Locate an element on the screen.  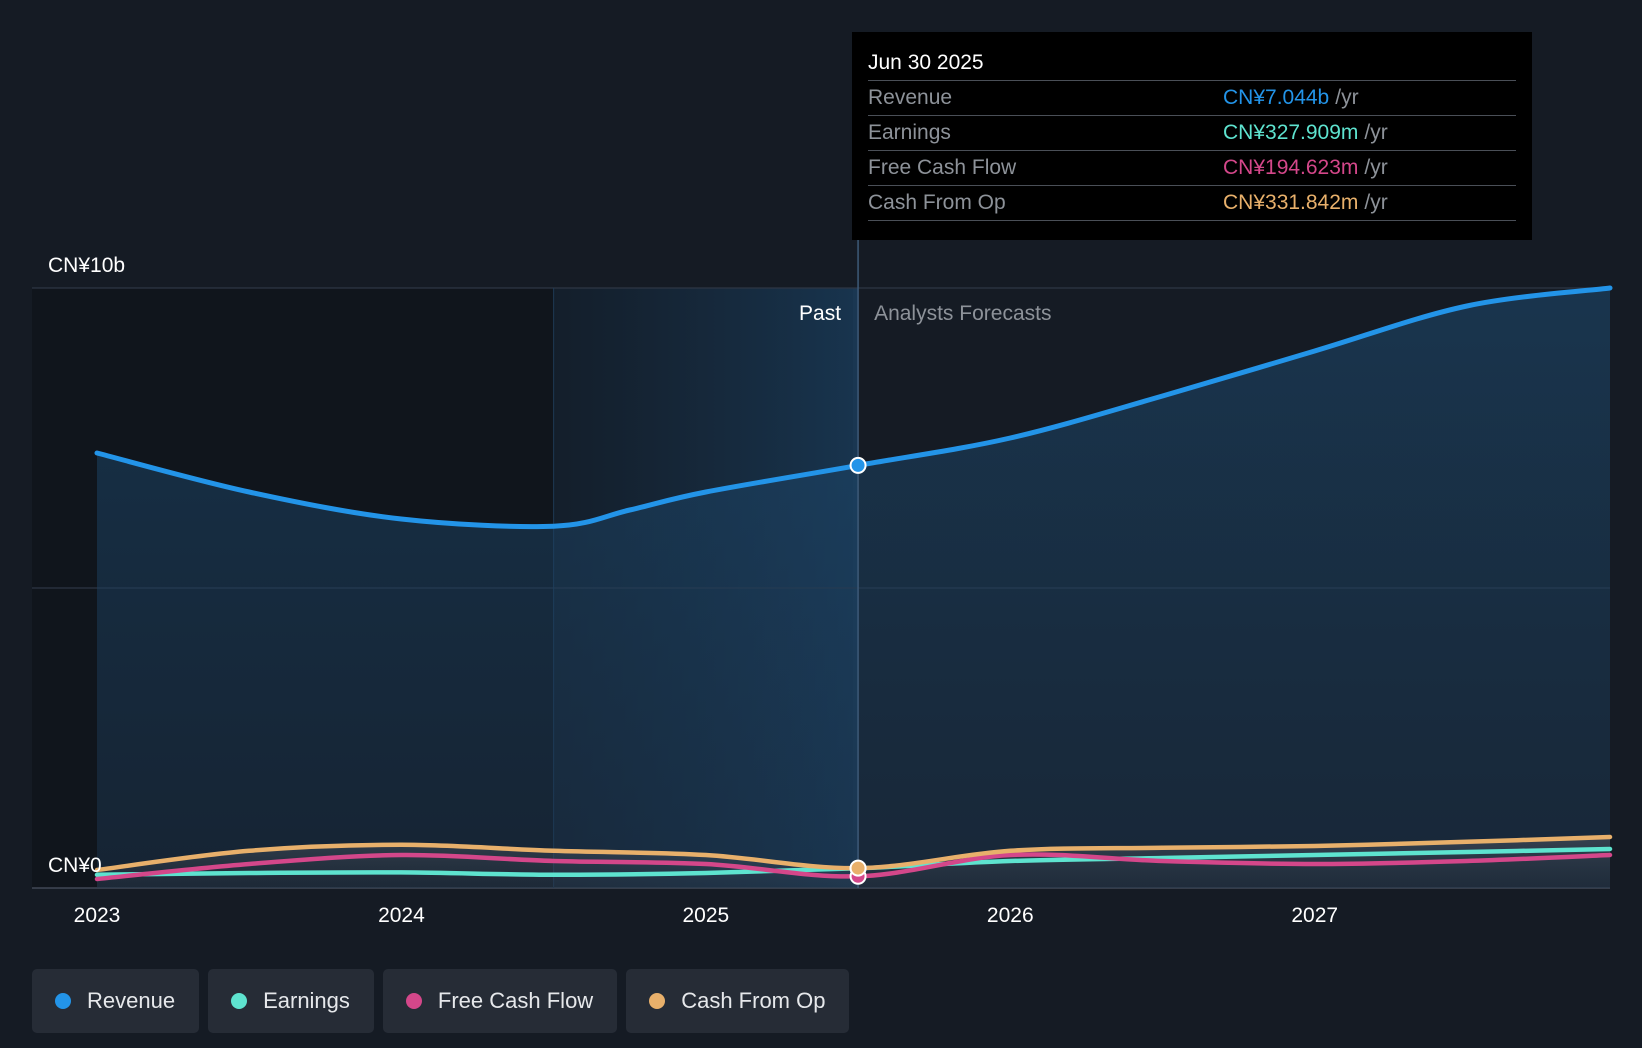
y-axis-top-label: CN¥10b is located at coordinates (86, 265).